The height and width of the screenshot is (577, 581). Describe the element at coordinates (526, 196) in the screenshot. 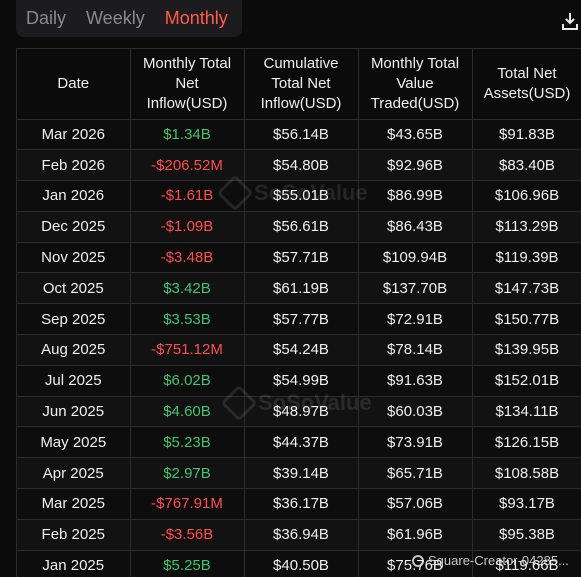

I see `cell-net-assets: $106.96B` at that location.